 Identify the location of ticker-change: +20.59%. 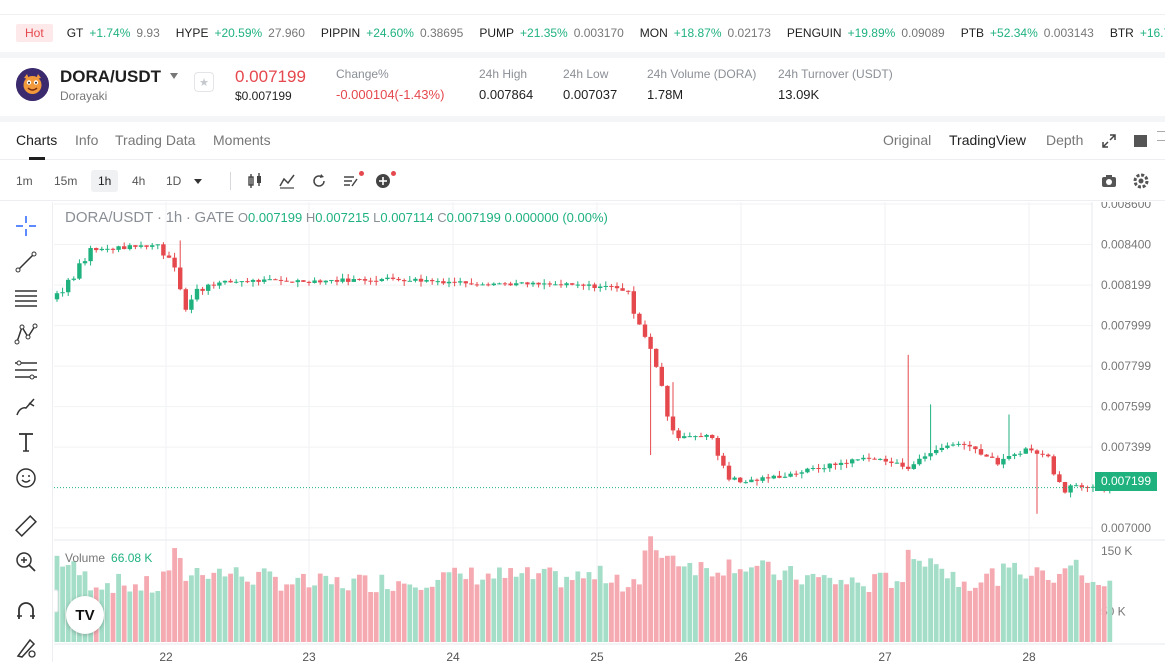
(238, 32).